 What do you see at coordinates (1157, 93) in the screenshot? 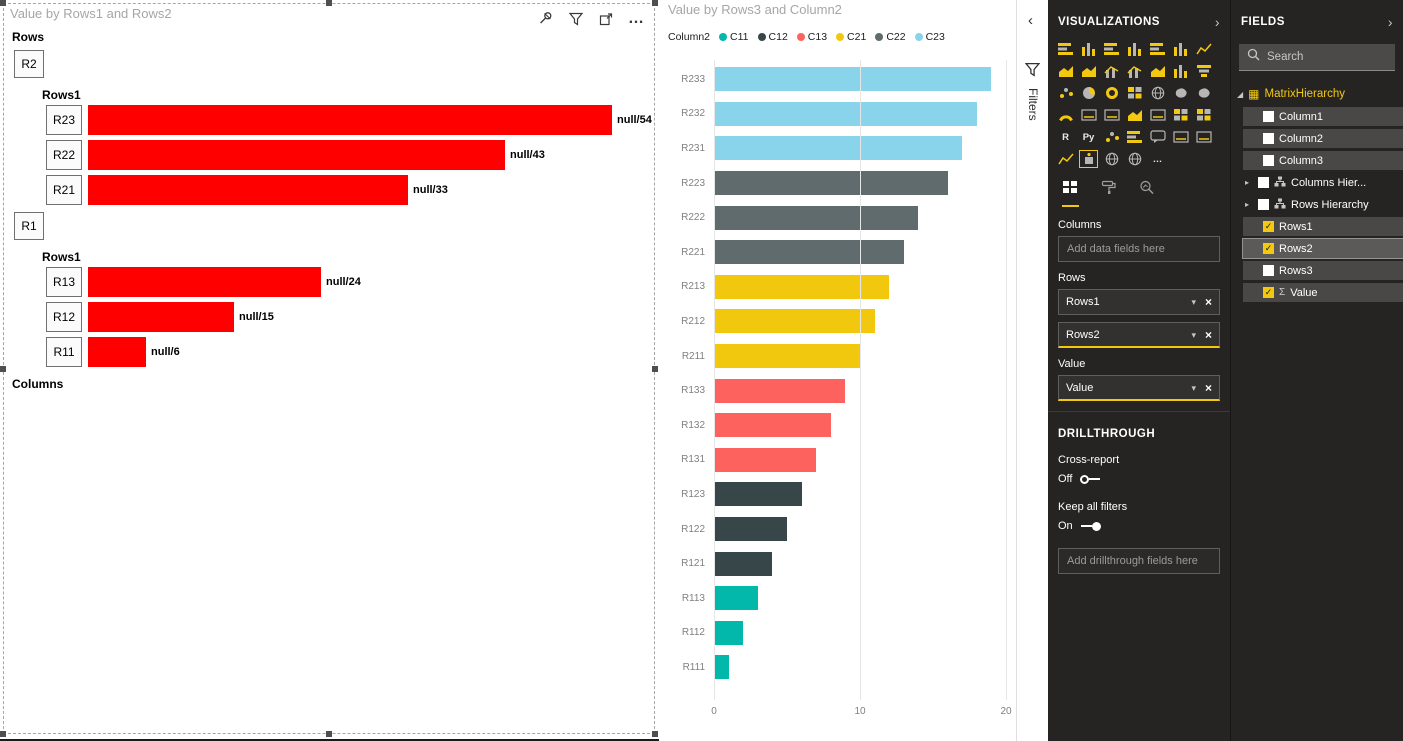
I see `map-icon` at bounding box center [1157, 93].